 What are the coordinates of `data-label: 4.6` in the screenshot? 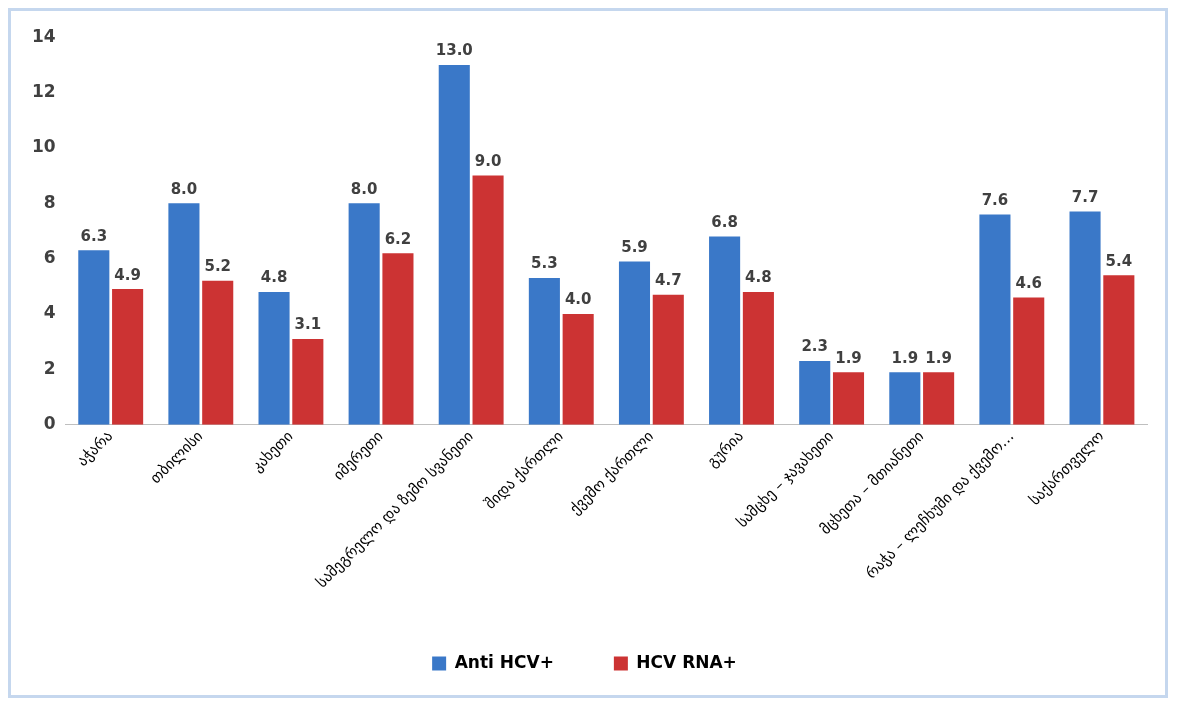 It's located at (1029, 282).